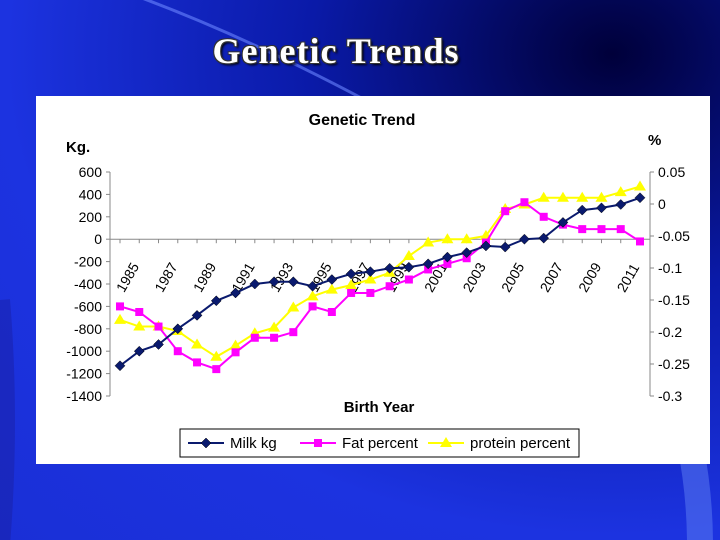 The height and width of the screenshot is (540, 720). What do you see at coordinates (474, 277) in the screenshot?
I see `x-tick-label: 2003` at bounding box center [474, 277].